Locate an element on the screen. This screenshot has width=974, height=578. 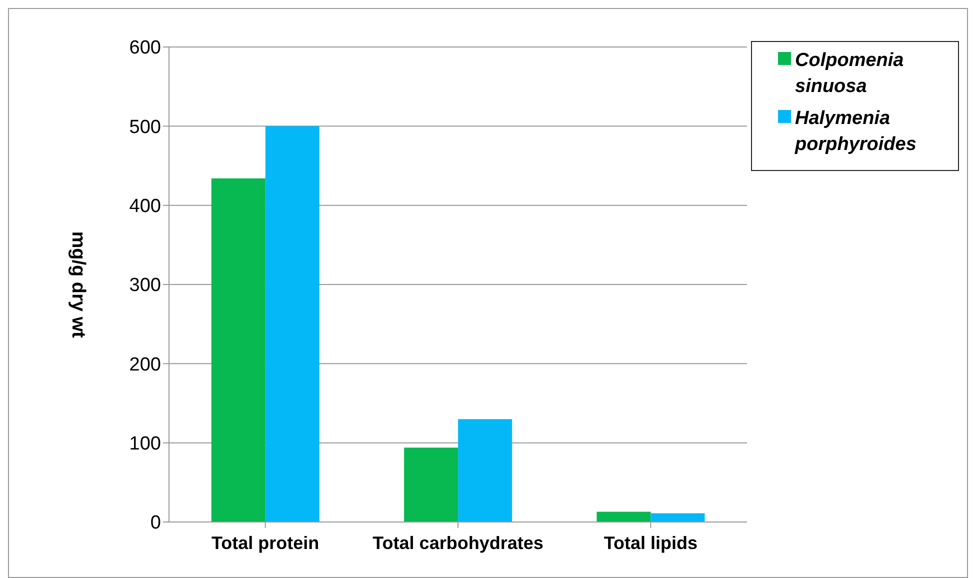
y-tick-label: 400 is located at coordinates (145, 207).